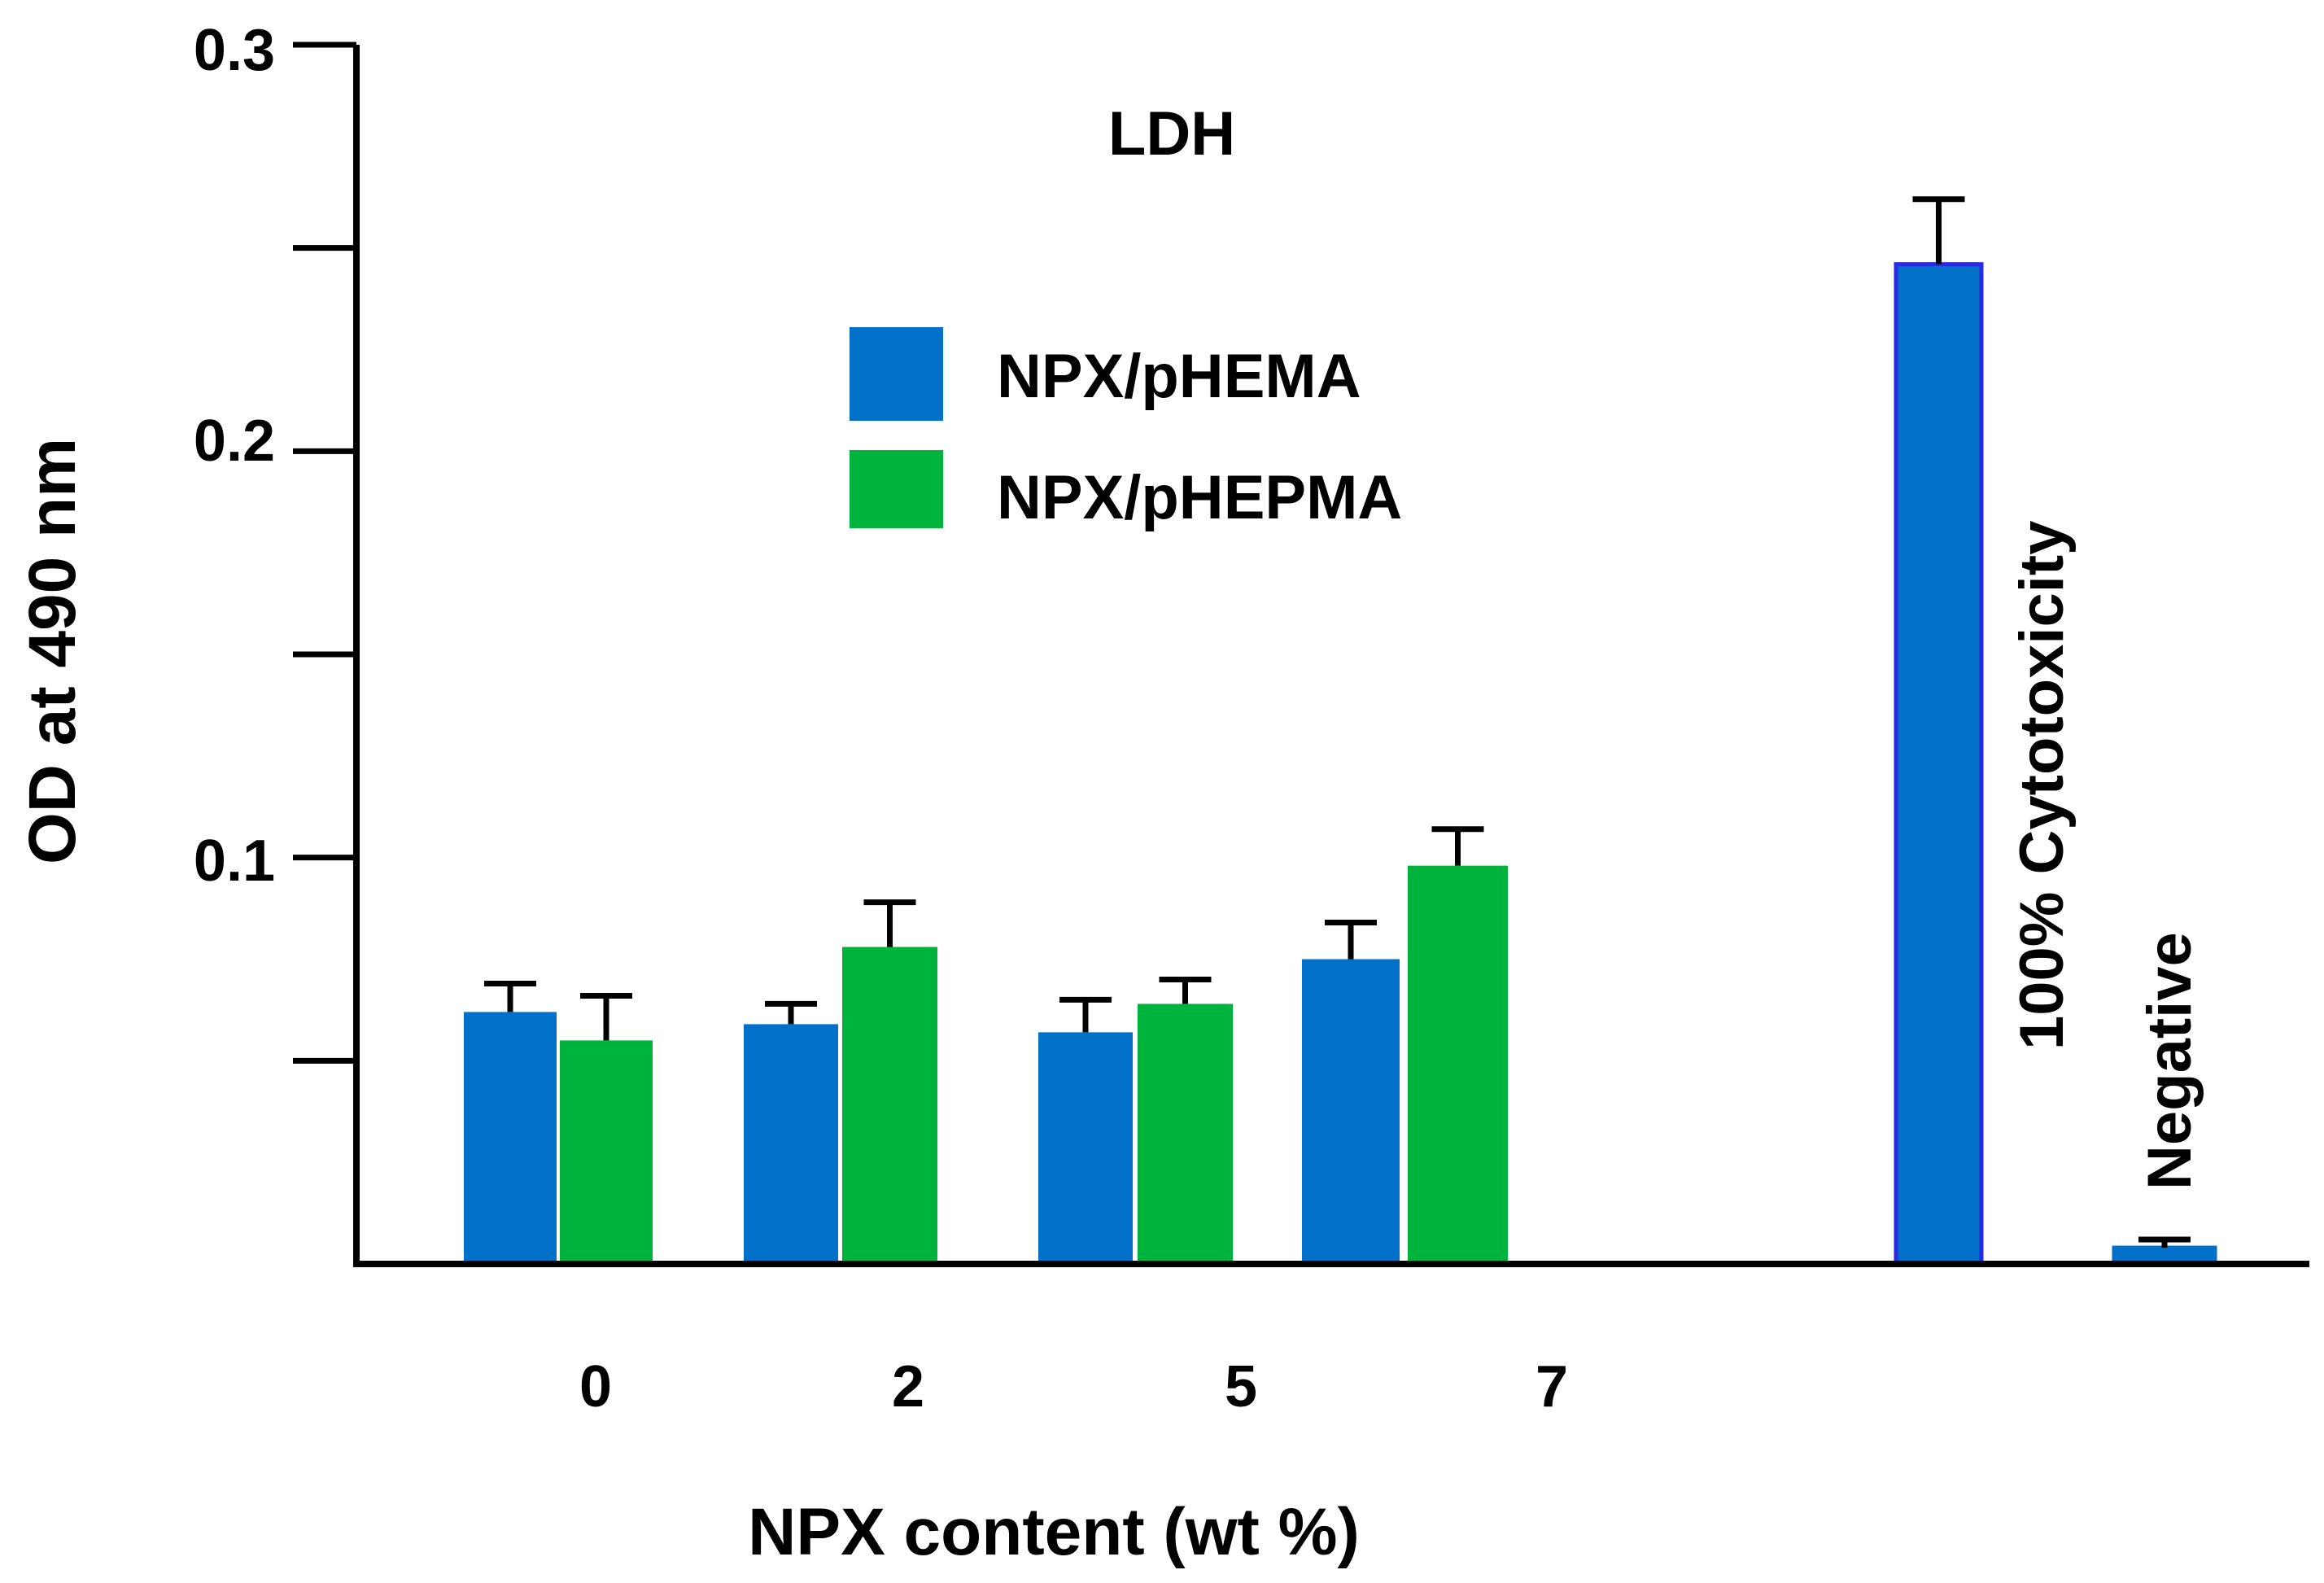 This screenshot has width=2324, height=1583. What do you see at coordinates (908, 1386) in the screenshot?
I see `x-tick-label-2: 2` at bounding box center [908, 1386].